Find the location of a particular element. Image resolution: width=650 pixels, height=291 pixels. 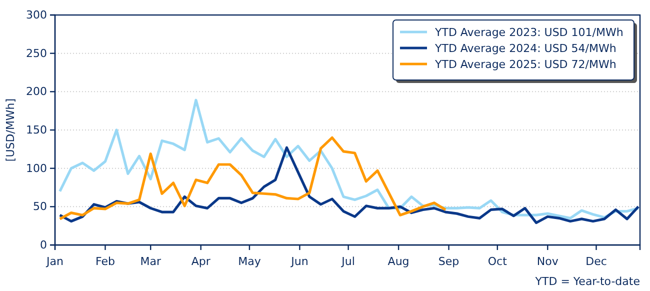

x-tick-label: Dec is located at coordinates (596, 261).